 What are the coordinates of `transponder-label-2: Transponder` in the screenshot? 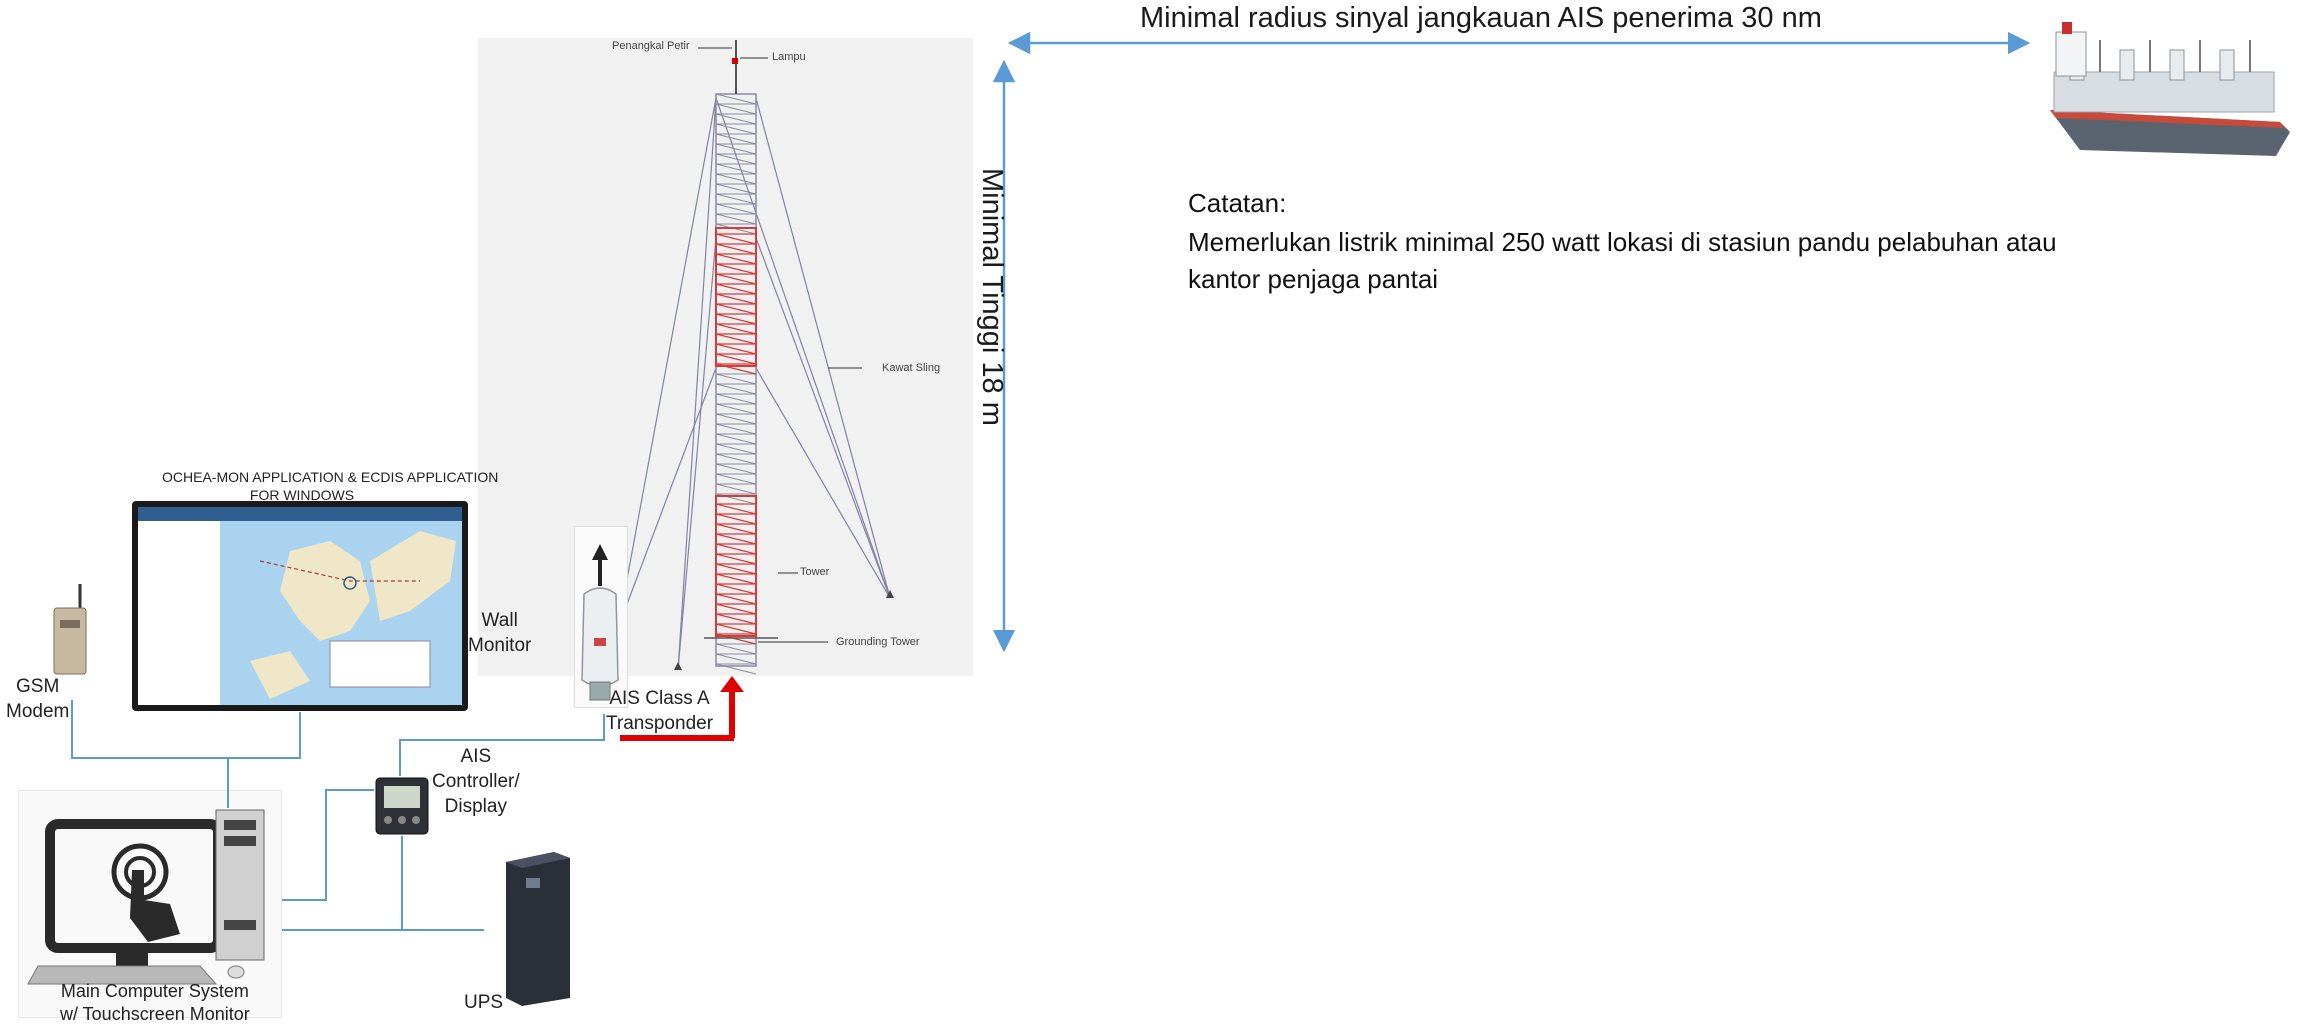 It's located at (660, 723).